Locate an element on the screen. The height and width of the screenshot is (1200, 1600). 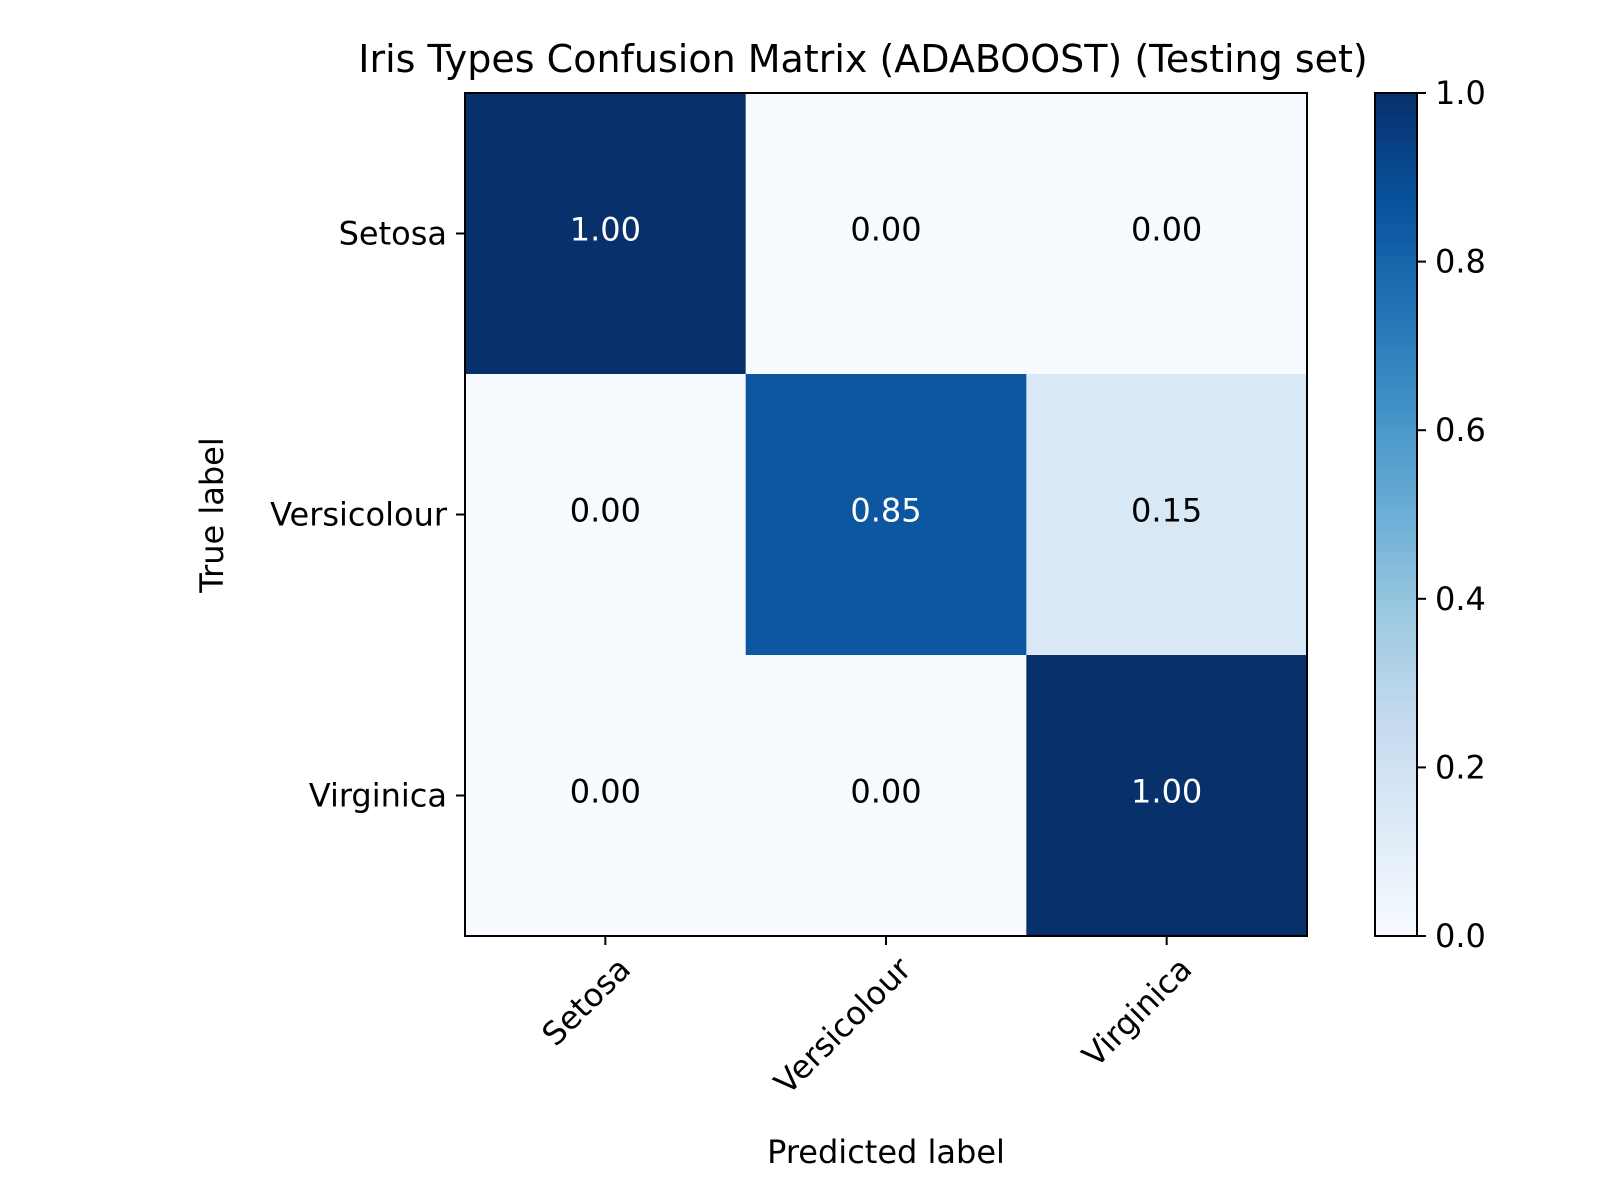
cell-value-label-1-1: 0.85 is located at coordinates (885, 511).